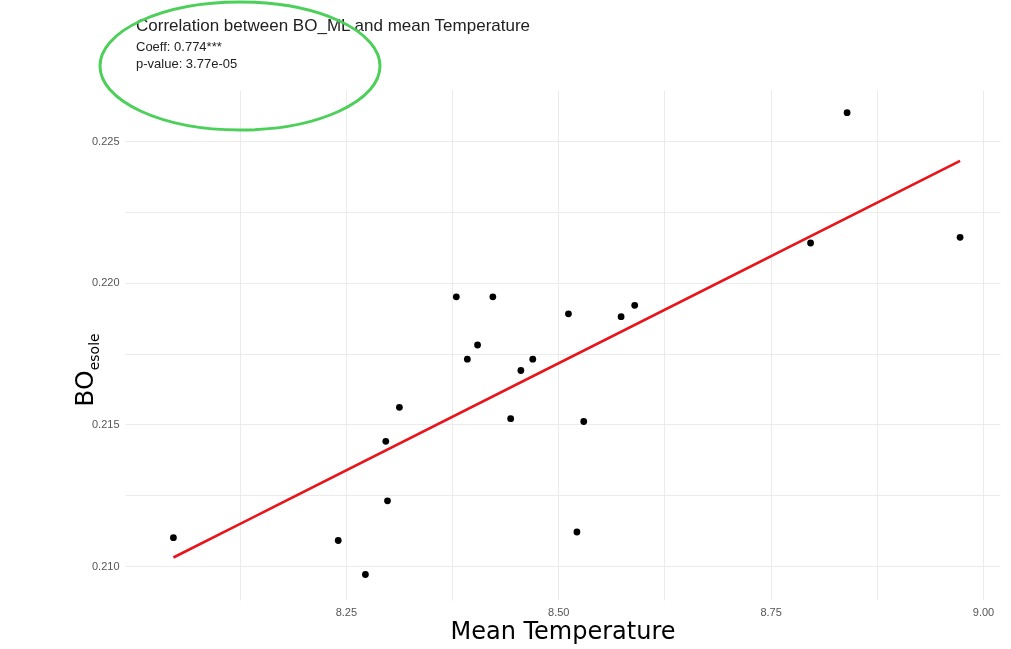 This screenshot has height=649, width=1011. Describe the element at coordinates (771, 611) in the screenshot. I see `x-tick-label: 8.75` at that location.